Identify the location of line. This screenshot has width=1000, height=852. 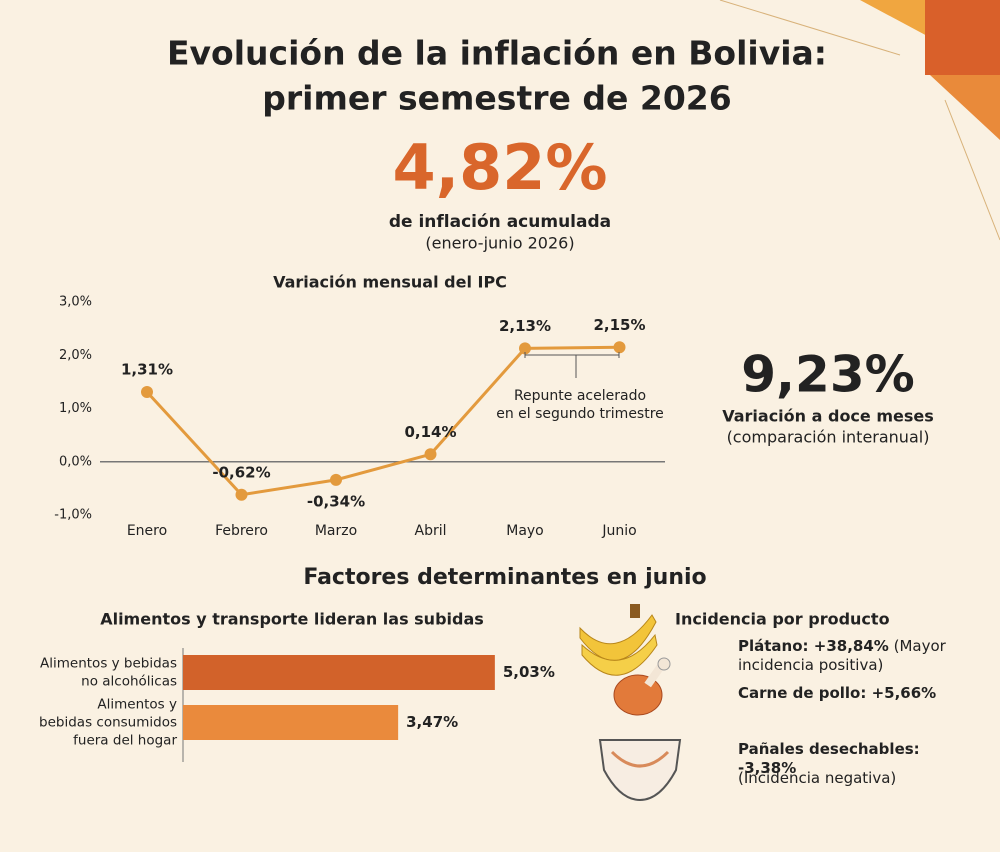
(382, 421).